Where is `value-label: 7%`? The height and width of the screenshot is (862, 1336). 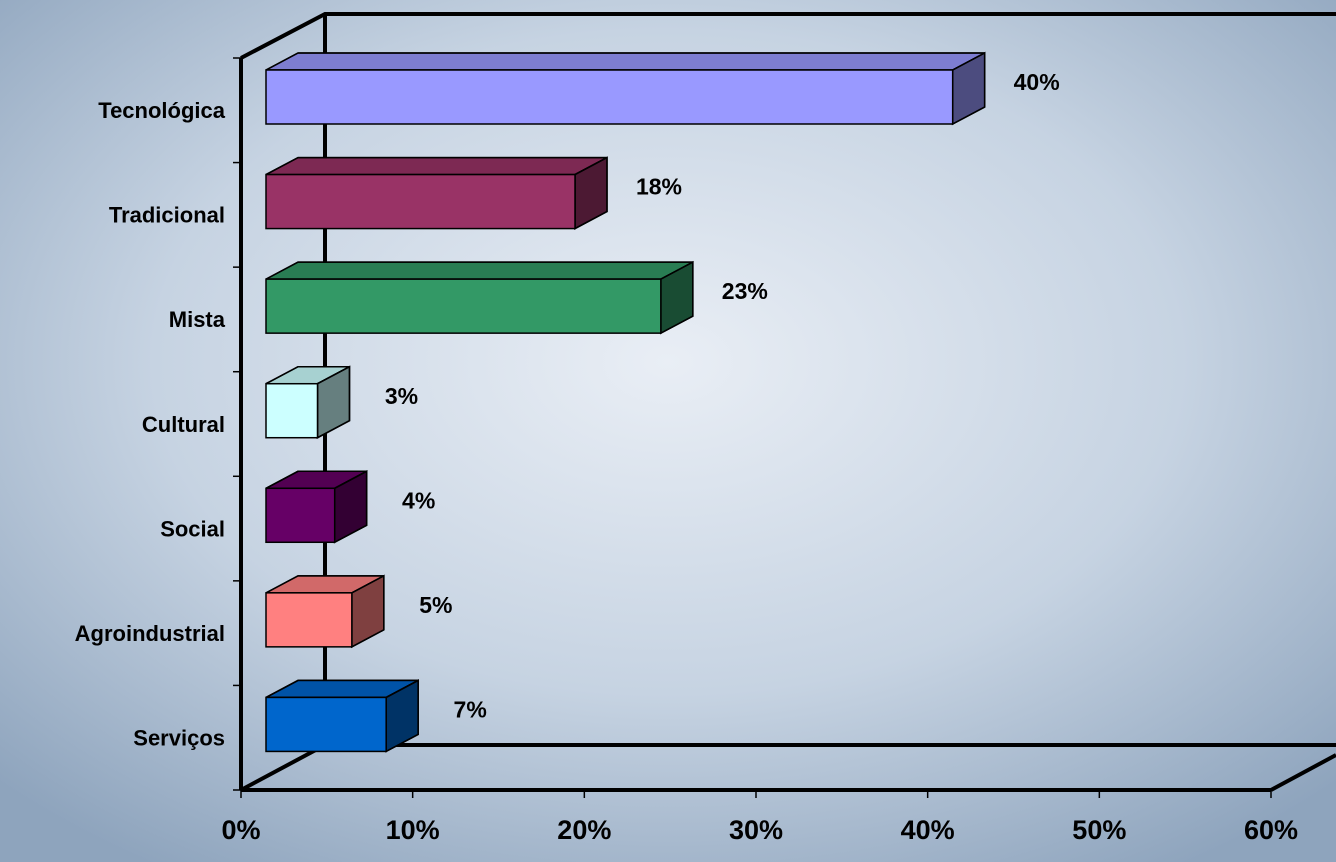 value-label: 7% is located at coordinates (470, 710).